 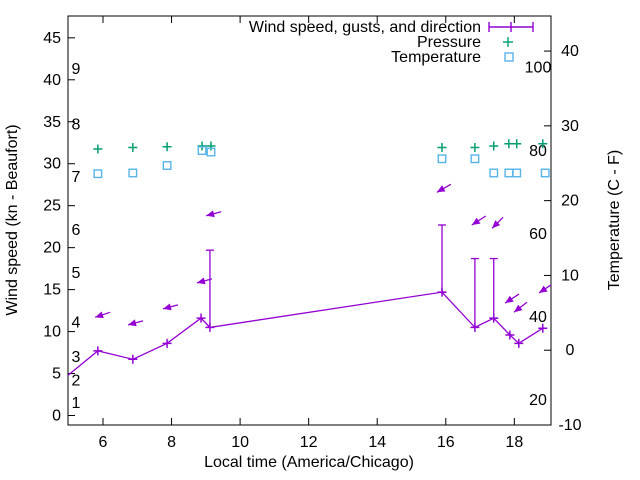 What do you see at coordinates (365, 27) in the screenshot?
I see `legend-label-wind: Wind speed, gusts, and direction` at bounding box center [365, 27].